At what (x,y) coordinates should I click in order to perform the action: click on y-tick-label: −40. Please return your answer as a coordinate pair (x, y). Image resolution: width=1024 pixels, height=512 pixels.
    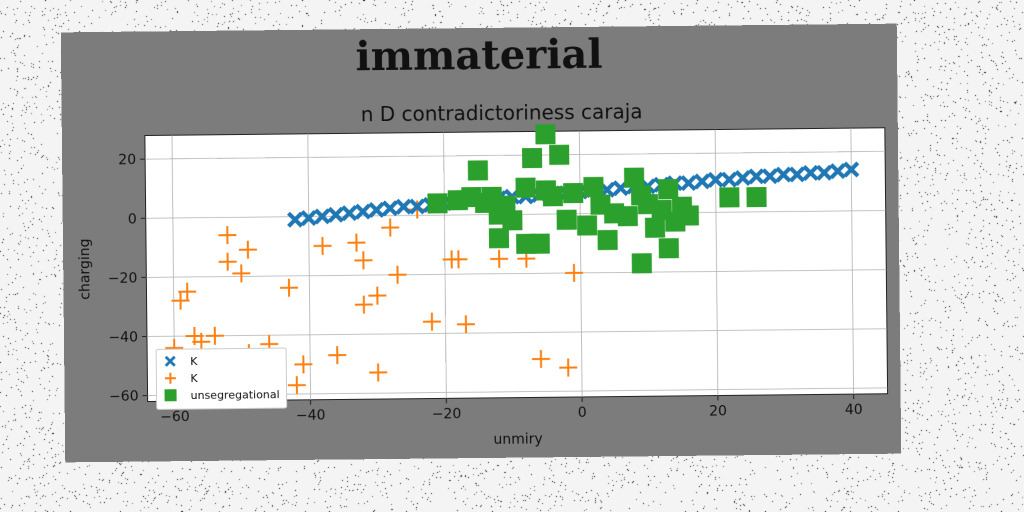
    Looking at the image, I should click on (123, 338).